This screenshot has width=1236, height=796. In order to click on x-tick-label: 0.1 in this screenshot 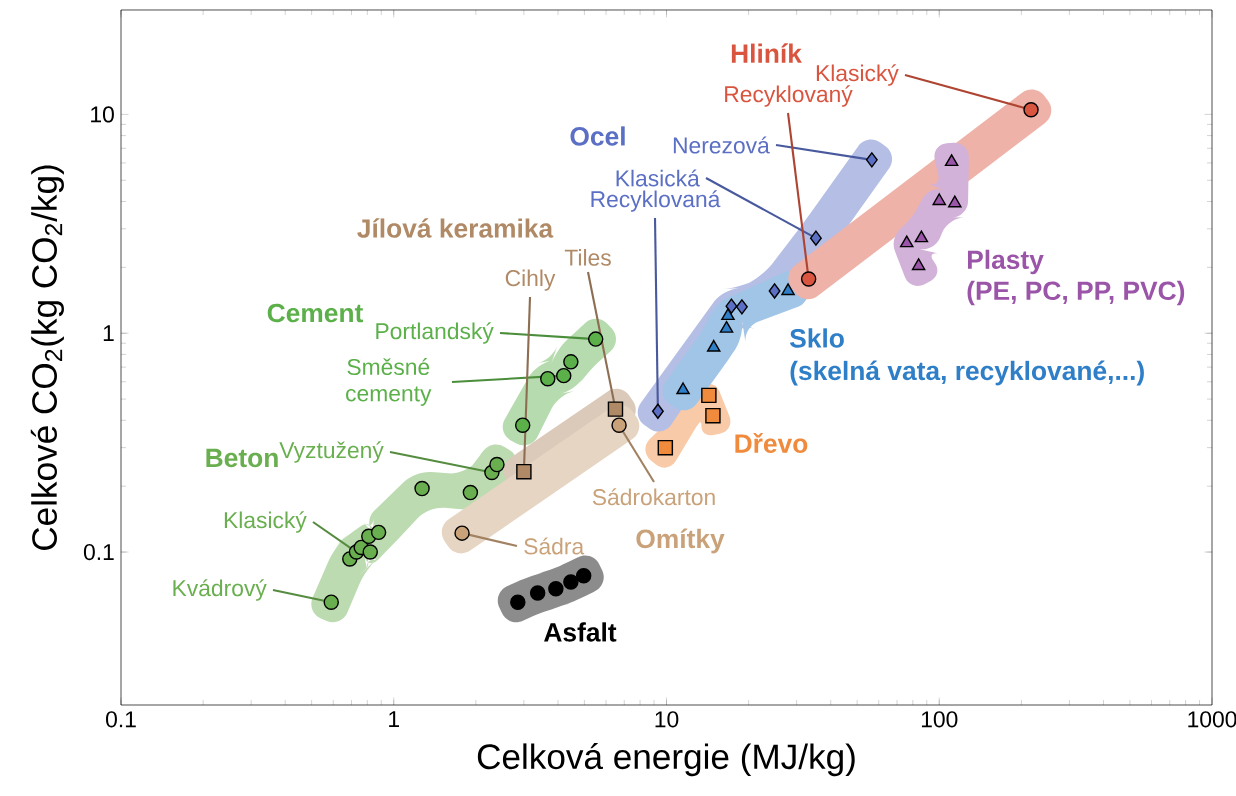, I will do `click(121, 719)`.